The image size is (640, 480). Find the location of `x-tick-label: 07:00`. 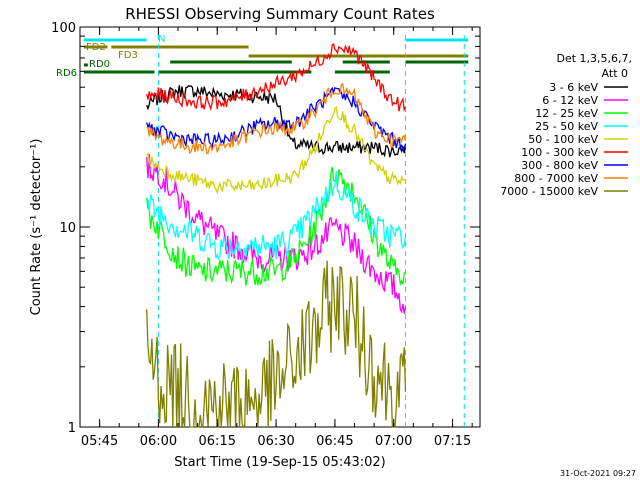

x-tick-label: 07:00 is located at coordinates (393, 441).